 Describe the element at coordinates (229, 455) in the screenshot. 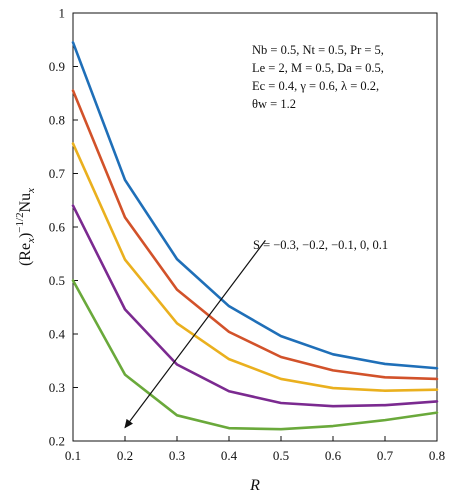

I see `x-tick-label: 0.4` at that location.